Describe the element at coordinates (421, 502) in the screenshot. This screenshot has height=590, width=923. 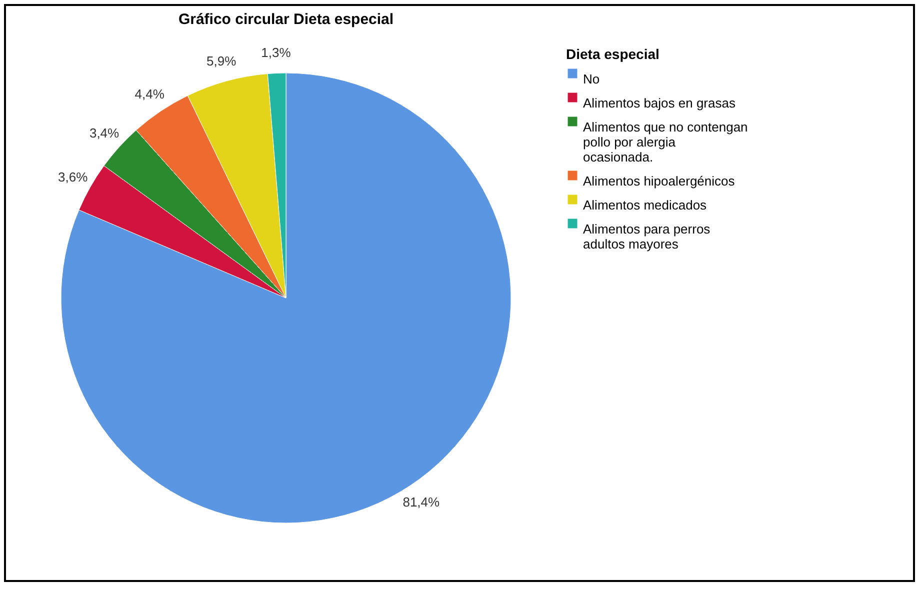
I see `data-label: 81,4%` at that location.